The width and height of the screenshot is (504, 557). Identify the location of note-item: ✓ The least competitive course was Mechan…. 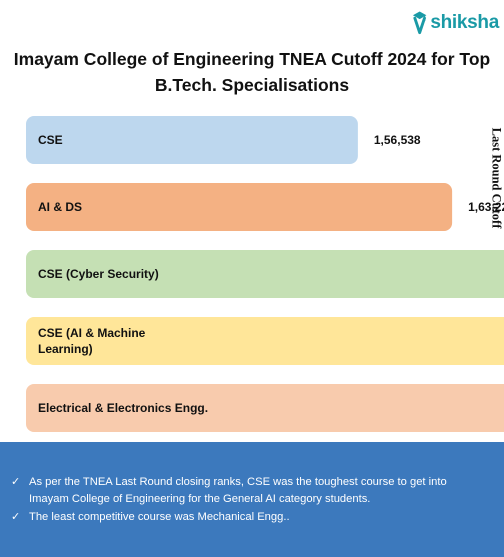
(249, 517).